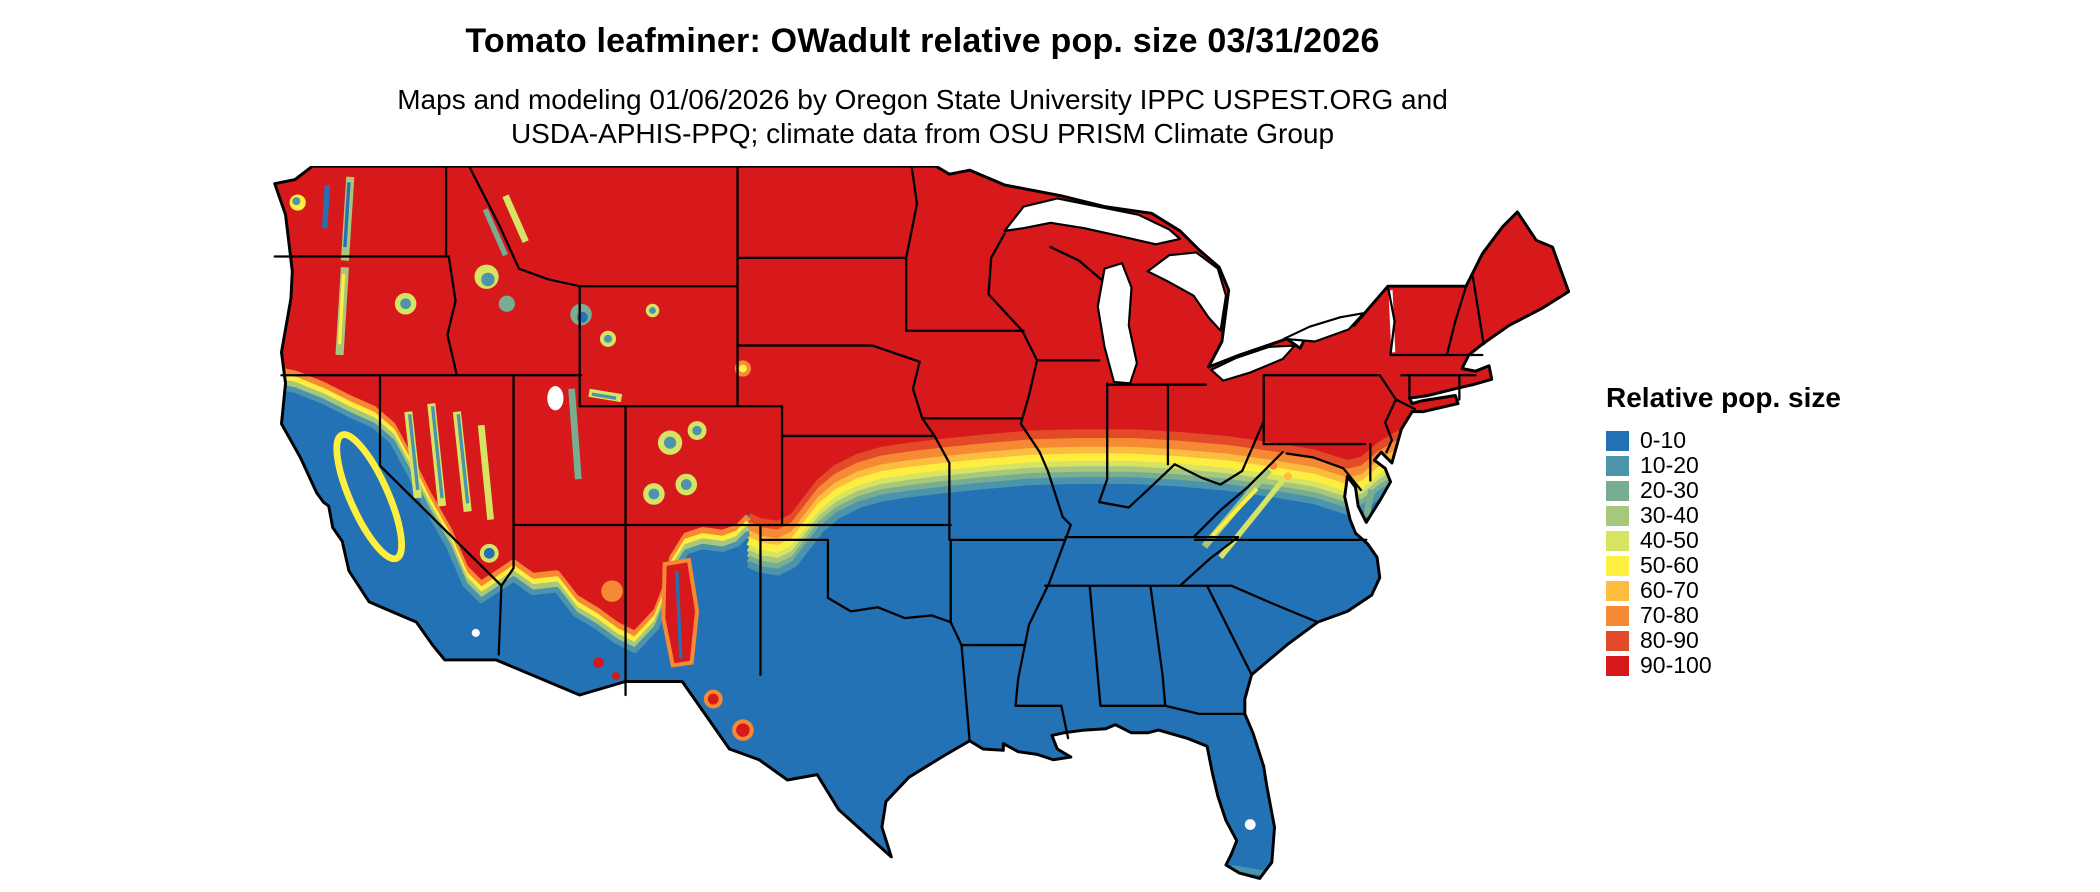  Describe the element at coordinates (475, 632) in the screenshot. I see `salton-sea` at that location.